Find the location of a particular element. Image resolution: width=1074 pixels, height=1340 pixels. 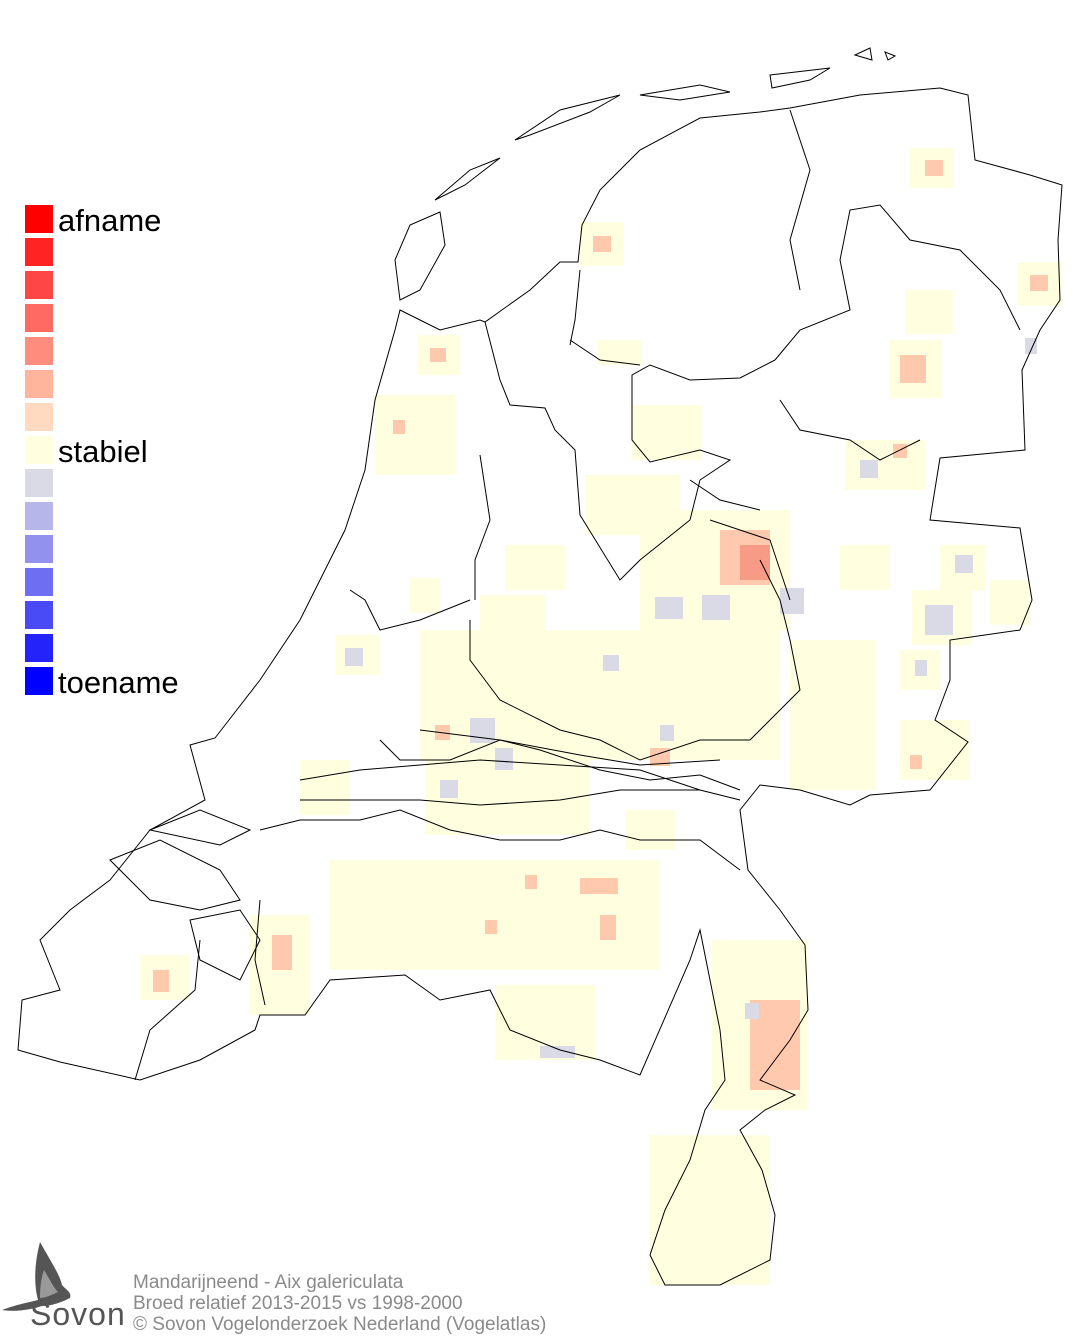

vlieland is located at coordinates (467, 179).